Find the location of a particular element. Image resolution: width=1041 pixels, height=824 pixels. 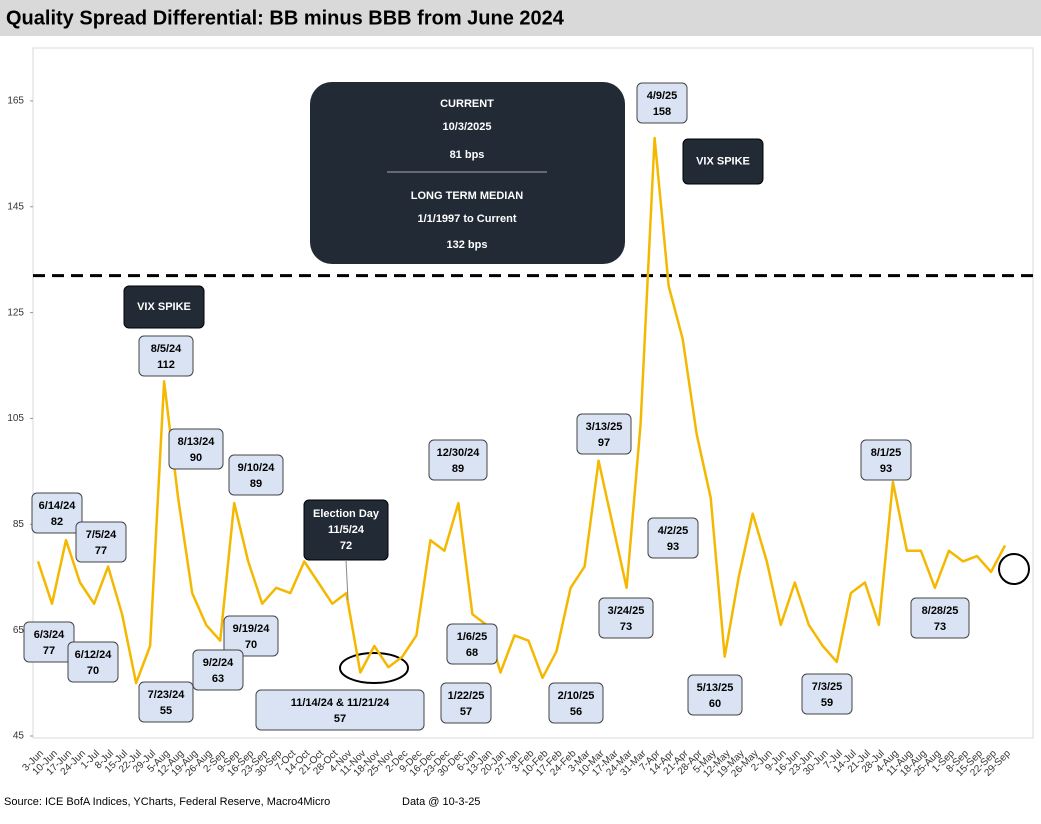

info-text: 1/1/1997 to Current is located at coordinates (466, 219).